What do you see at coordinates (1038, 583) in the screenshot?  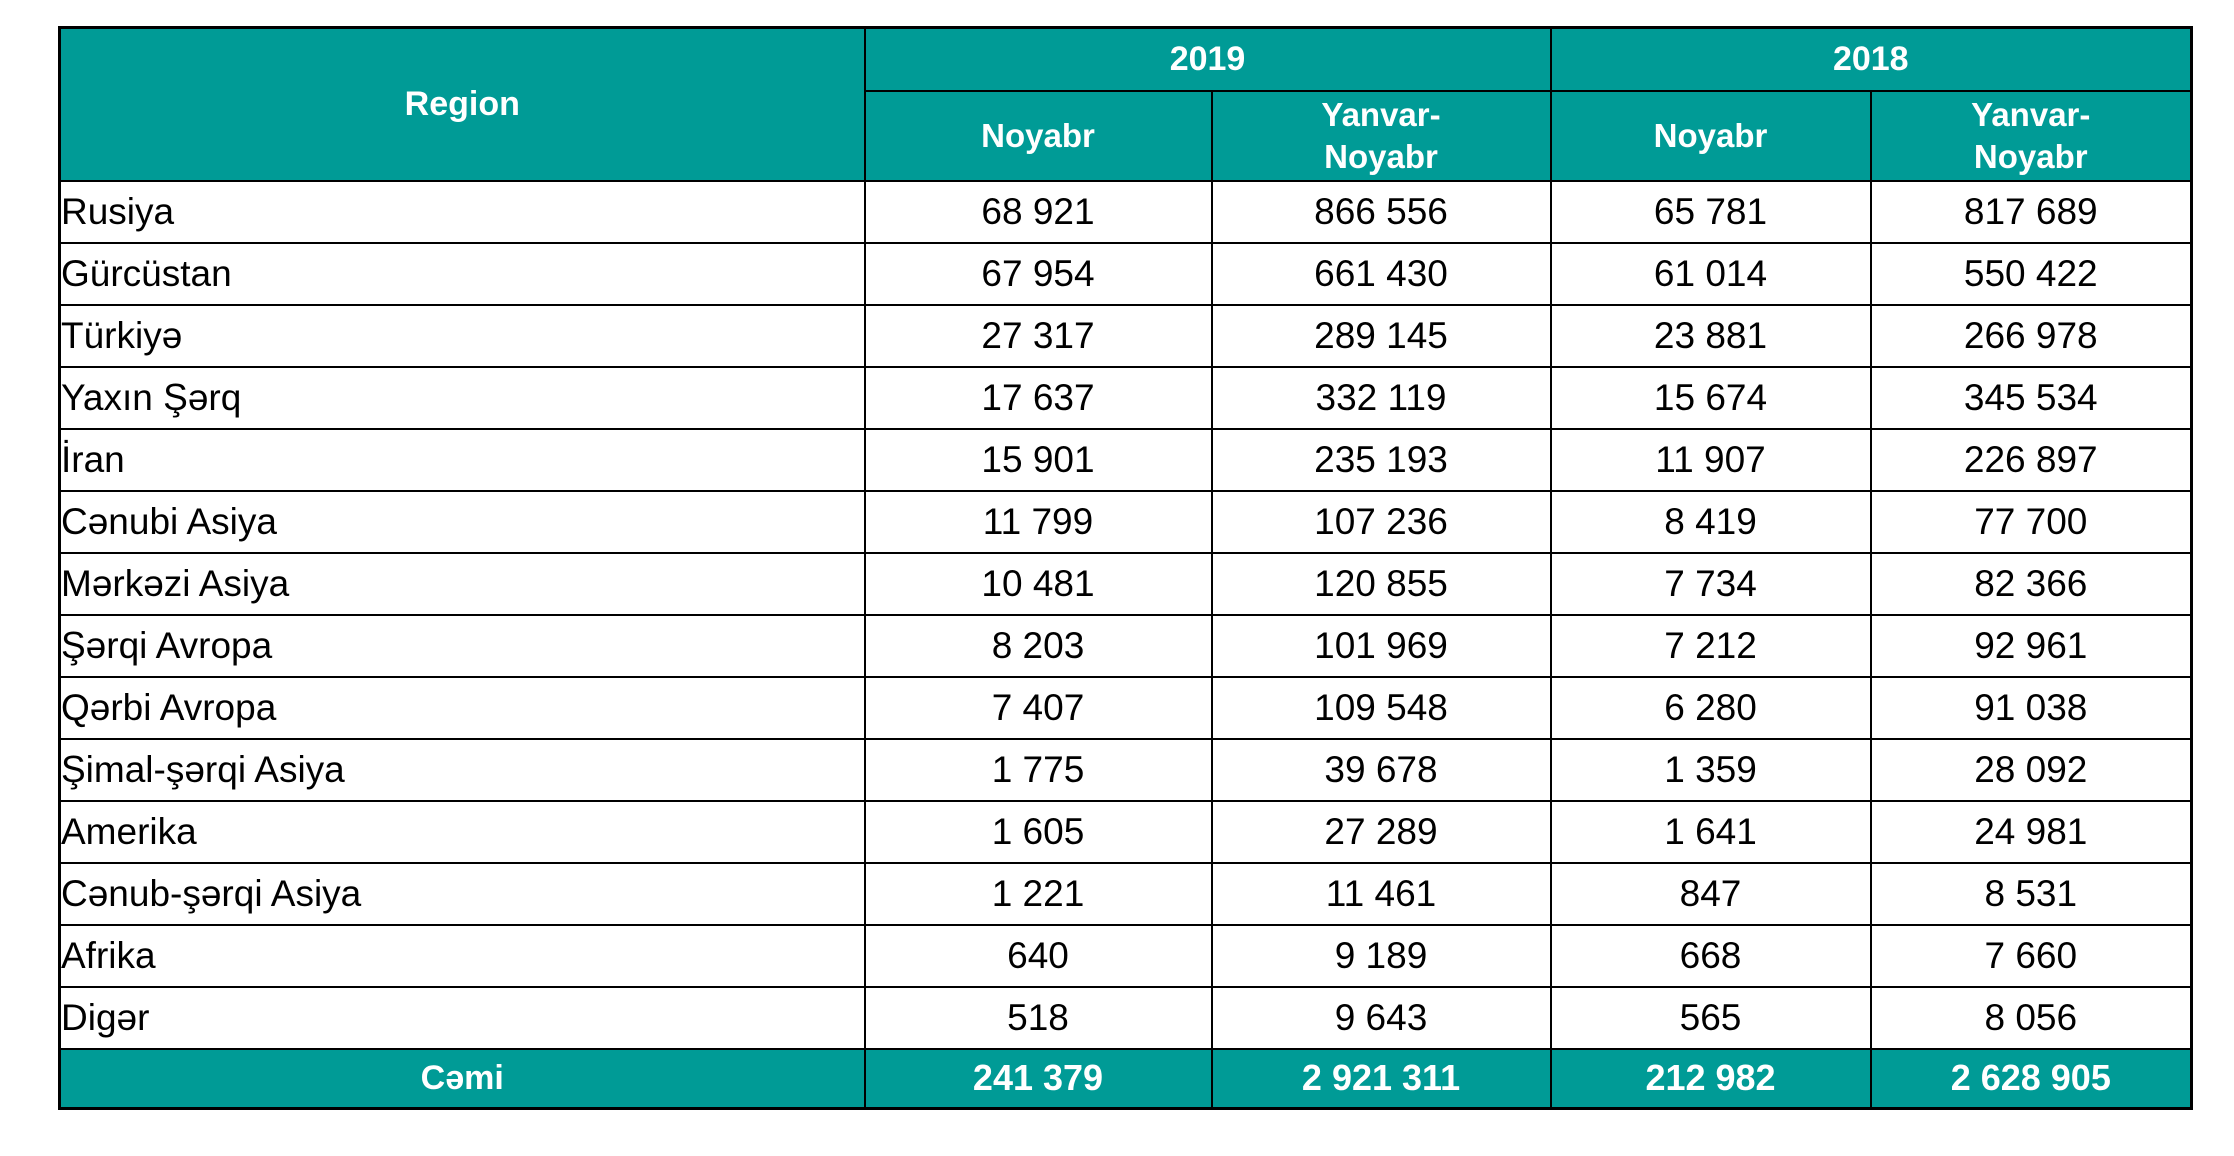 I see `value-cell: 10 481` at bounding box center [1038, 583].